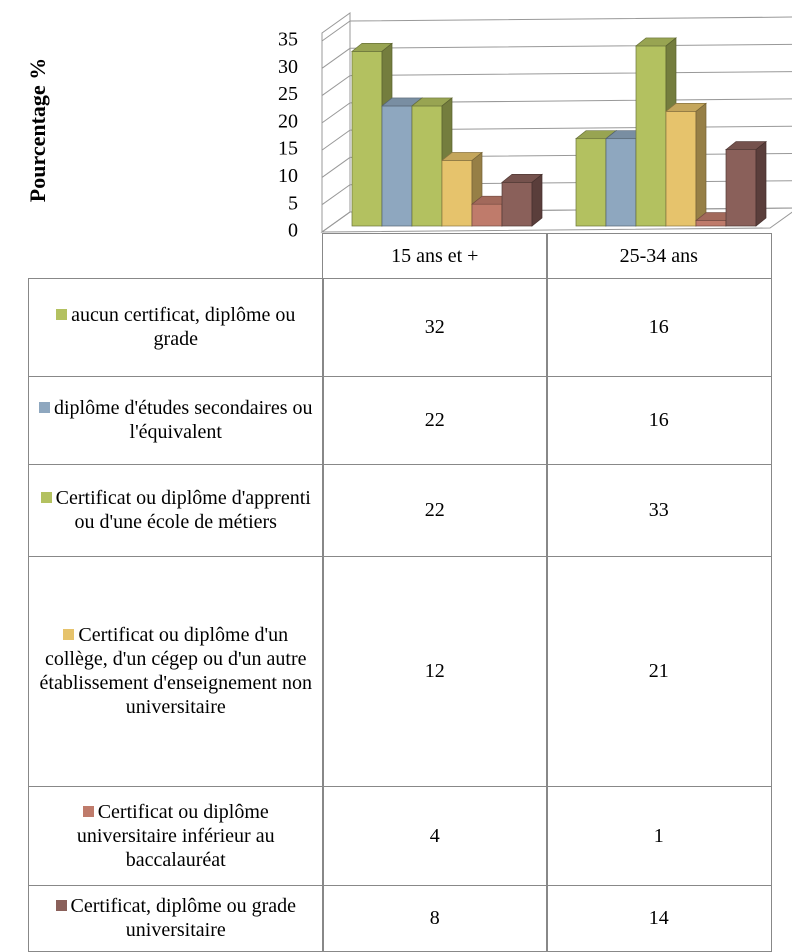  I want to click on column-header: 15 ans et +, so click(435, 256).